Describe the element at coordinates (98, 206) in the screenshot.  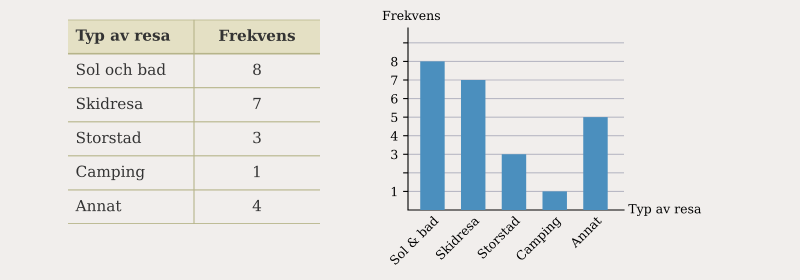
I see `text: Annat` at that location.